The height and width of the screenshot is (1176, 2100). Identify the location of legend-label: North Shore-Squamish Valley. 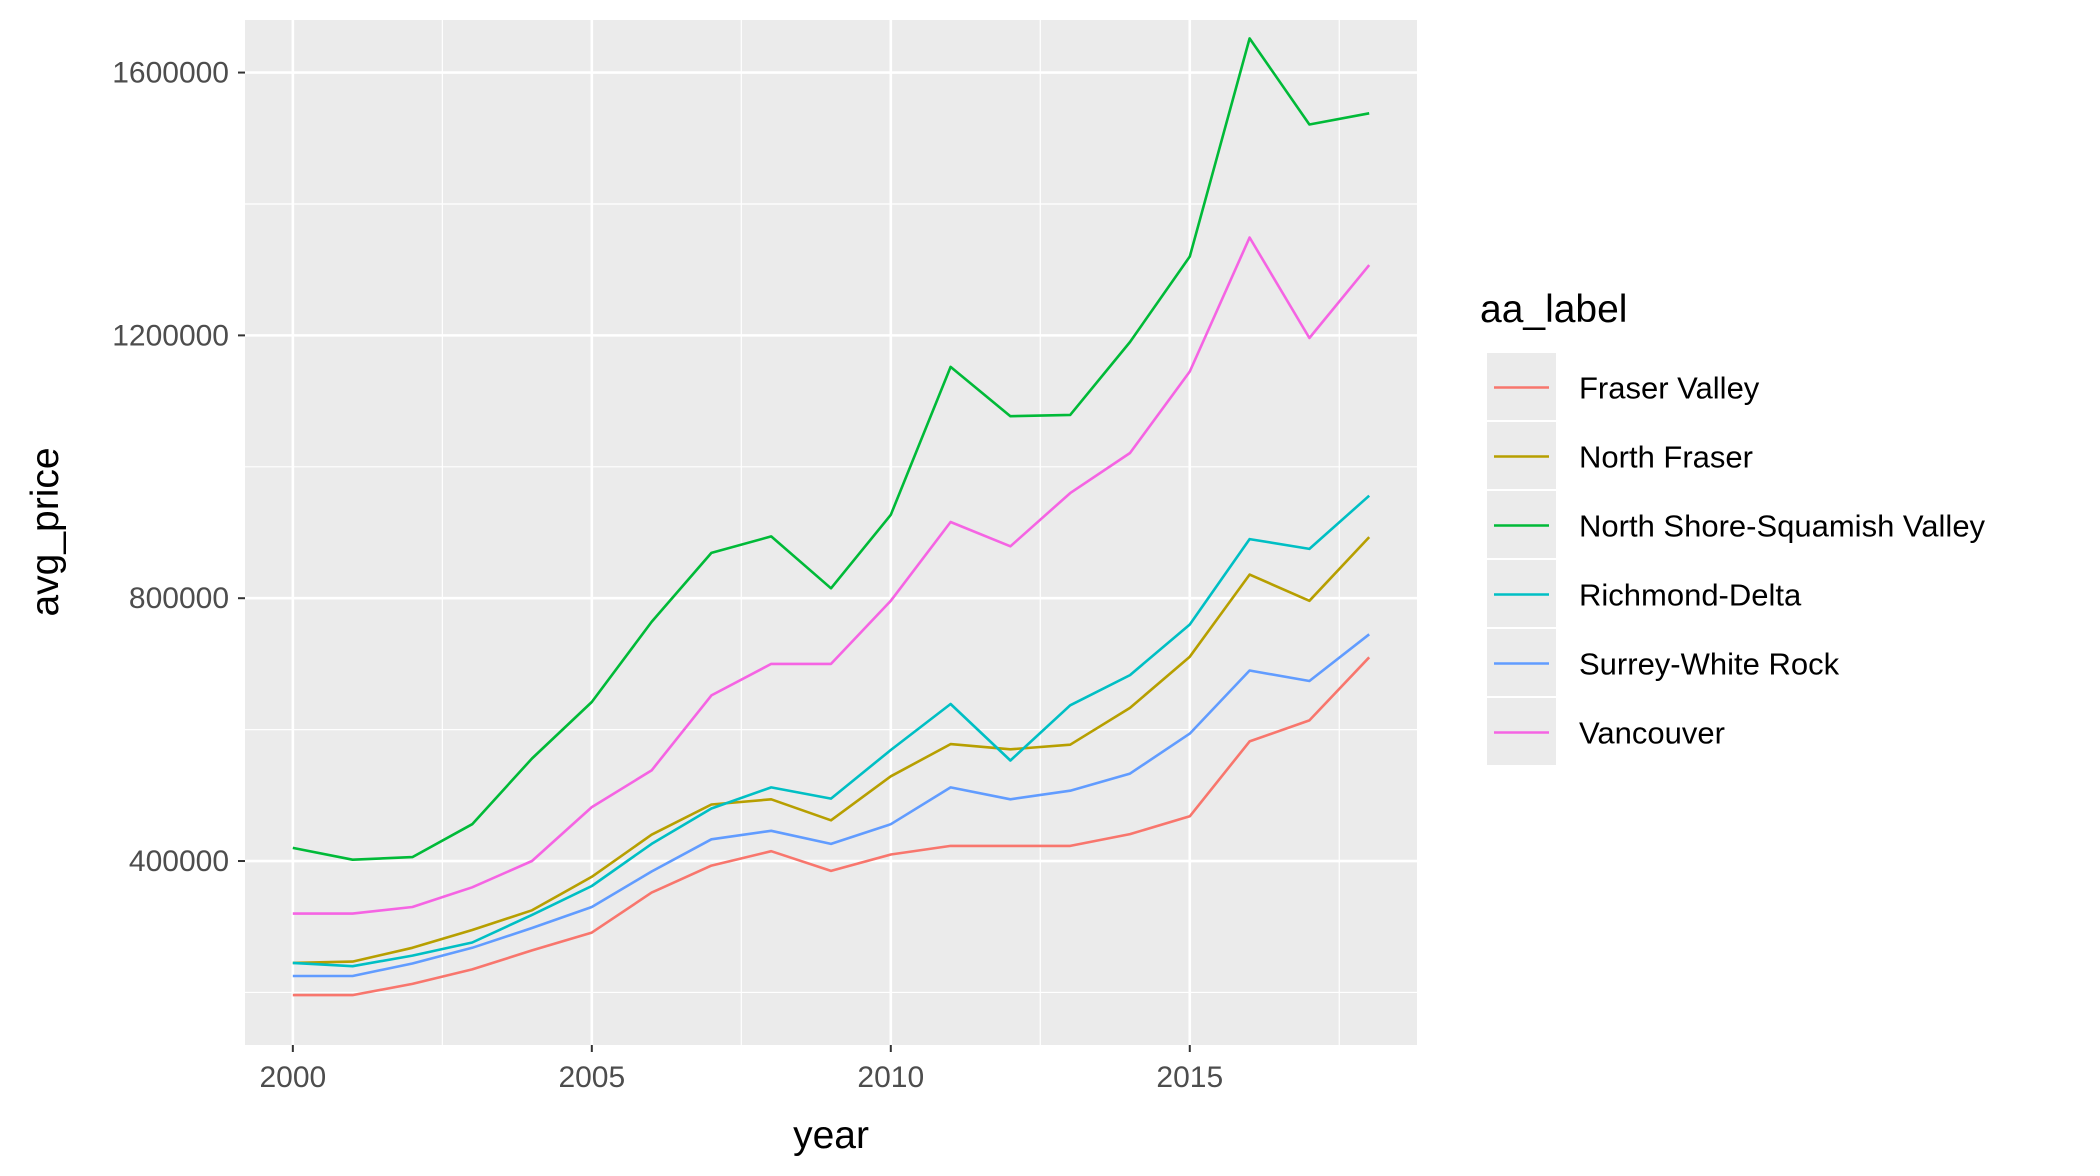
(1782, 526).